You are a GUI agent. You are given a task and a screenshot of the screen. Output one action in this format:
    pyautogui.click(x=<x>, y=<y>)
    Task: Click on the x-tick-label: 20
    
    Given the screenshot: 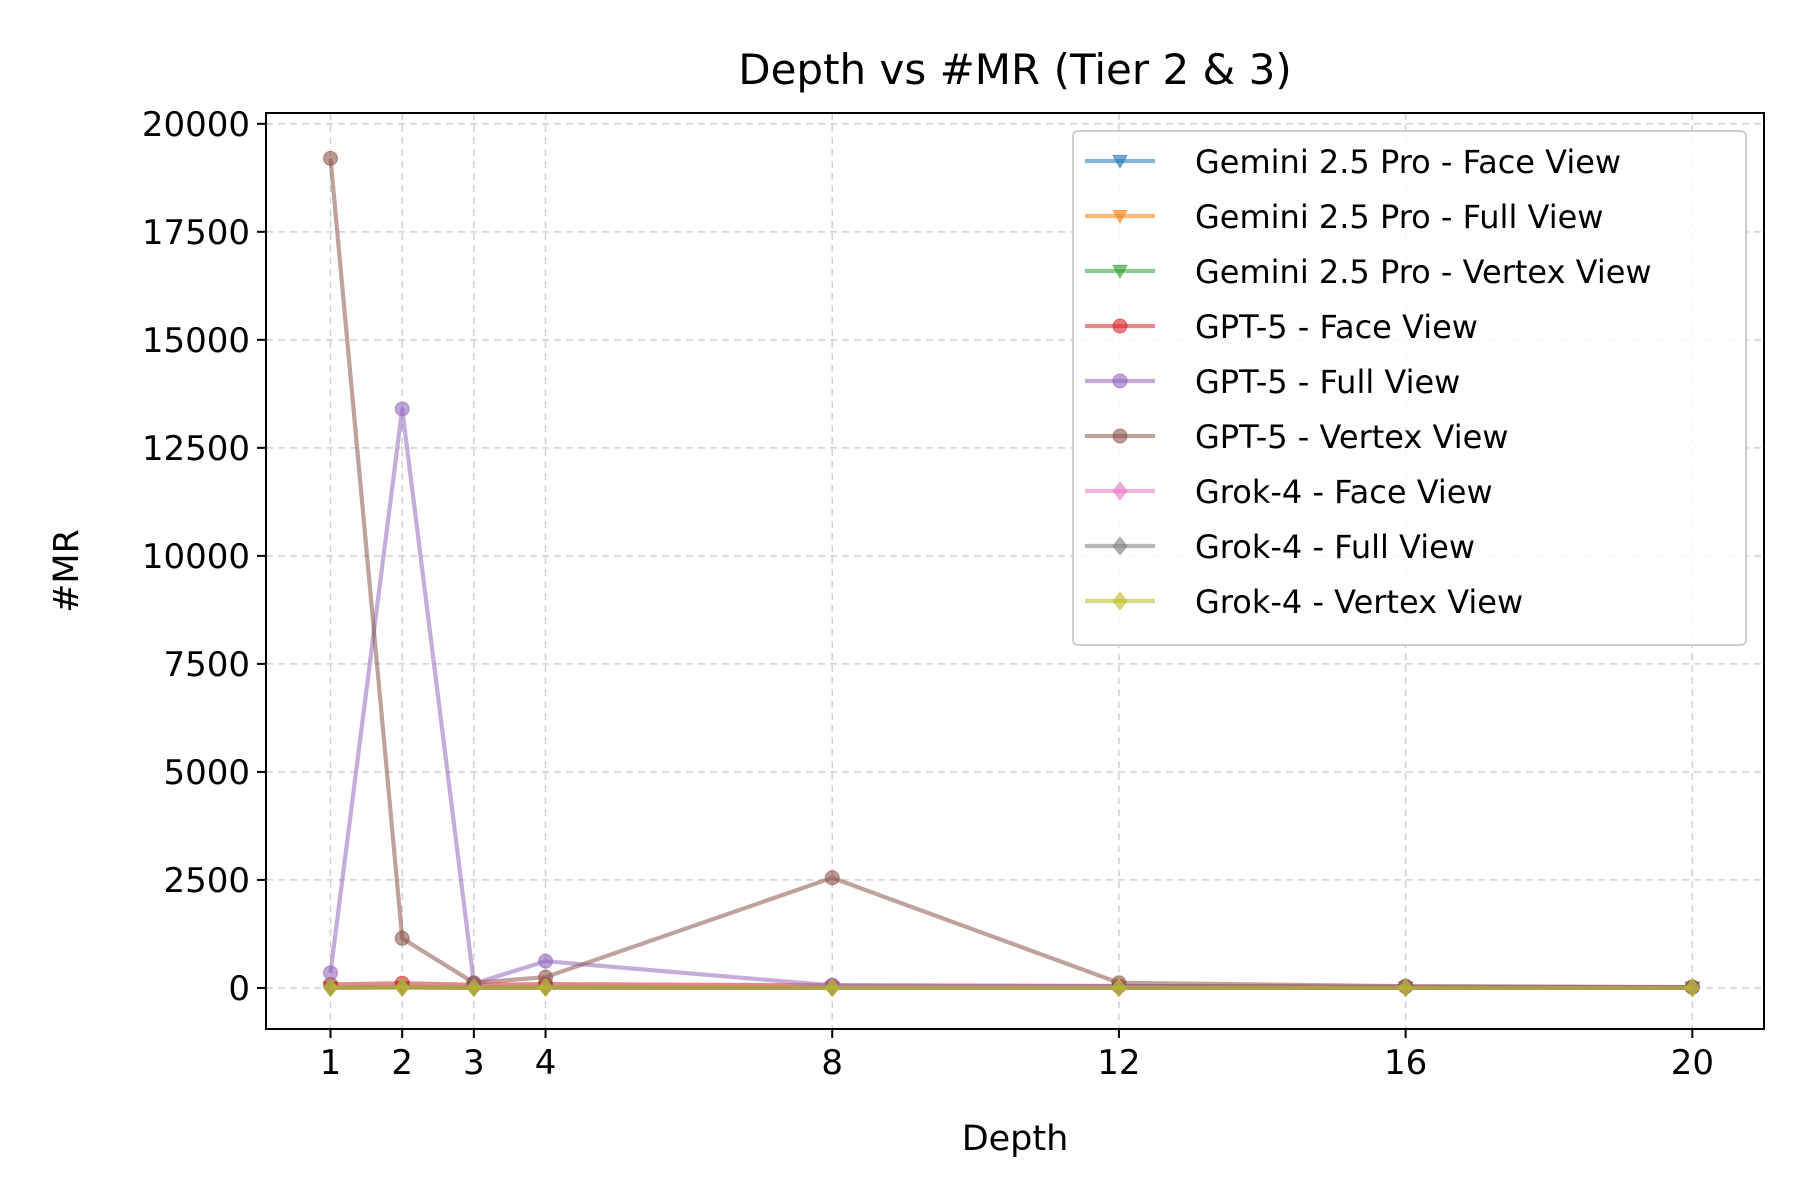 What is the action you would take?
    pyautogui.click(x=1692, y=1063)
    